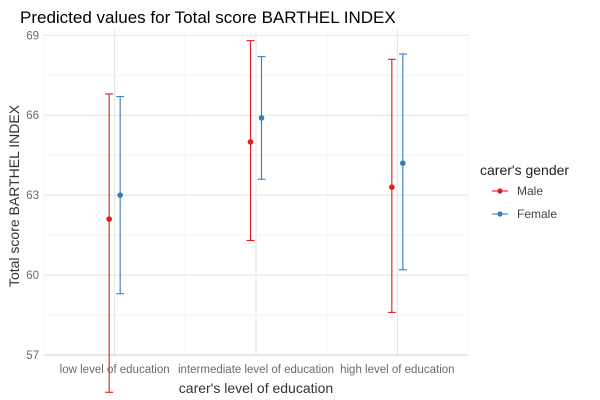 The width and height of the screenshot is (600, 400). I want to click on y-axis-title: Total score BARTHEL INDEX, so click(14, 195).